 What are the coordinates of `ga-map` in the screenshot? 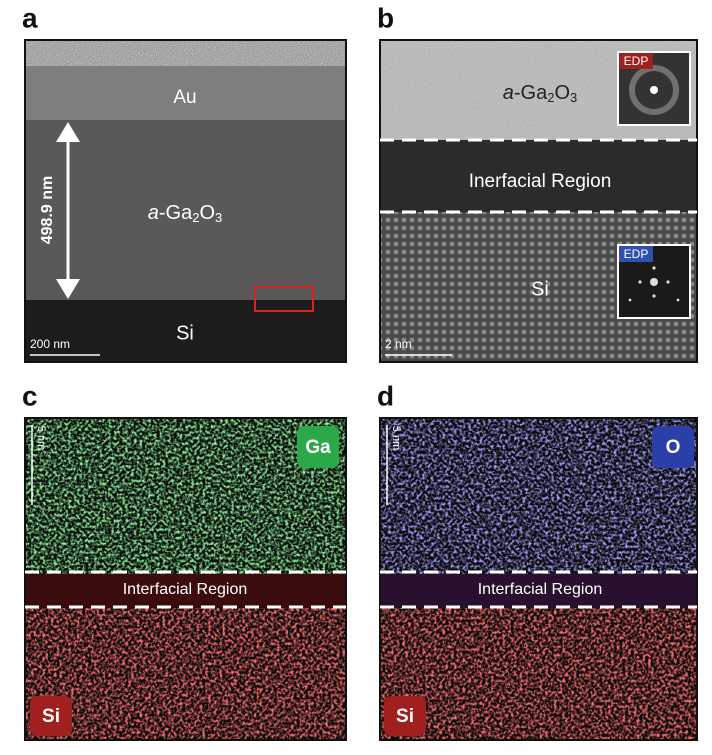 It's located at (185, 496).